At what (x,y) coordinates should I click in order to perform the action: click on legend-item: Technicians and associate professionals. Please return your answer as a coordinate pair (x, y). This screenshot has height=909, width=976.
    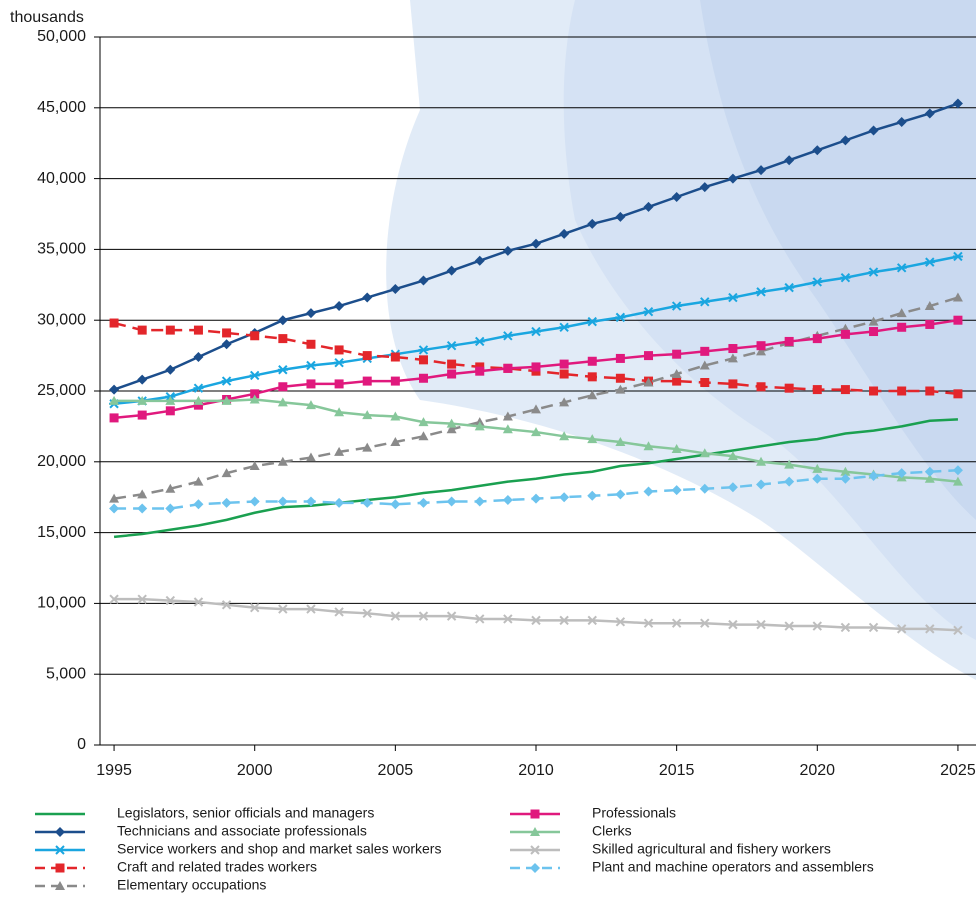
    Looking at the image, I should click on (201, 831).